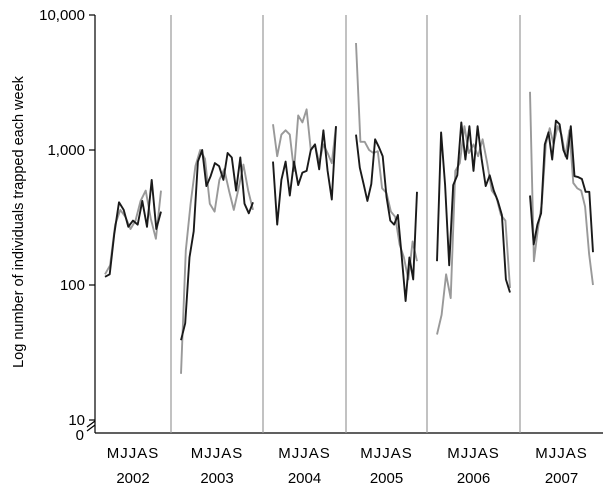 The height and width of the screenshot is (490, 603). Describe the element at coordinates (91, 424) in the screenshot. I see `y-axis-break-right` at that location.